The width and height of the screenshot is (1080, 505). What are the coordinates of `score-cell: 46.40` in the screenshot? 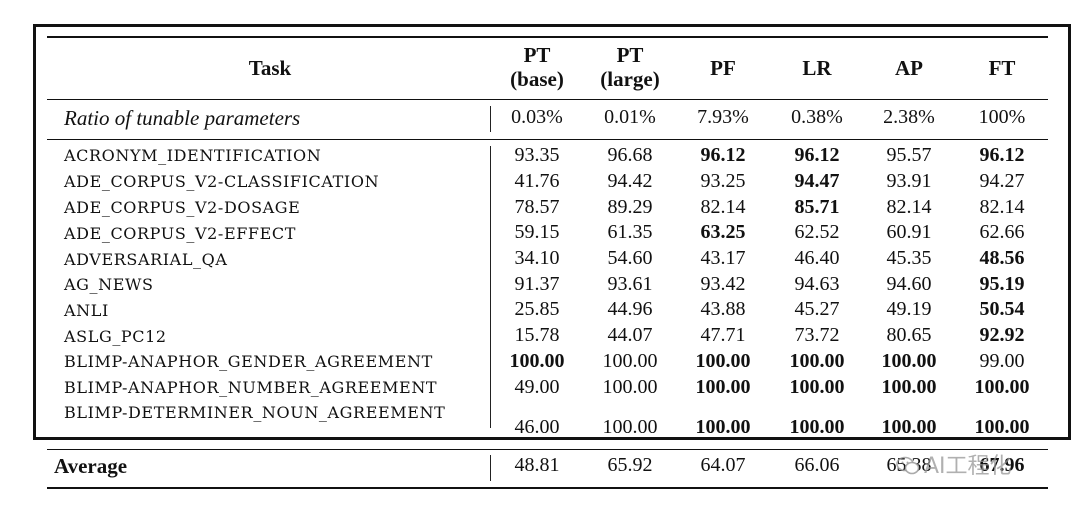 It's located at (817, 258).